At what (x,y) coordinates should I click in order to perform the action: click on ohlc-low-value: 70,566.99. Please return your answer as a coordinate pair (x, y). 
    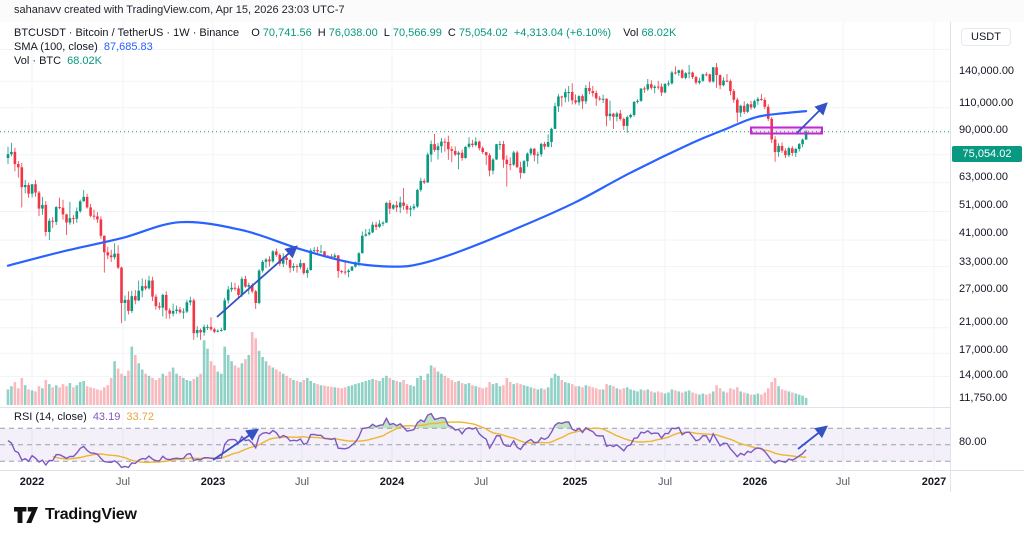
    Looking at the image, I should click on (417, 33).